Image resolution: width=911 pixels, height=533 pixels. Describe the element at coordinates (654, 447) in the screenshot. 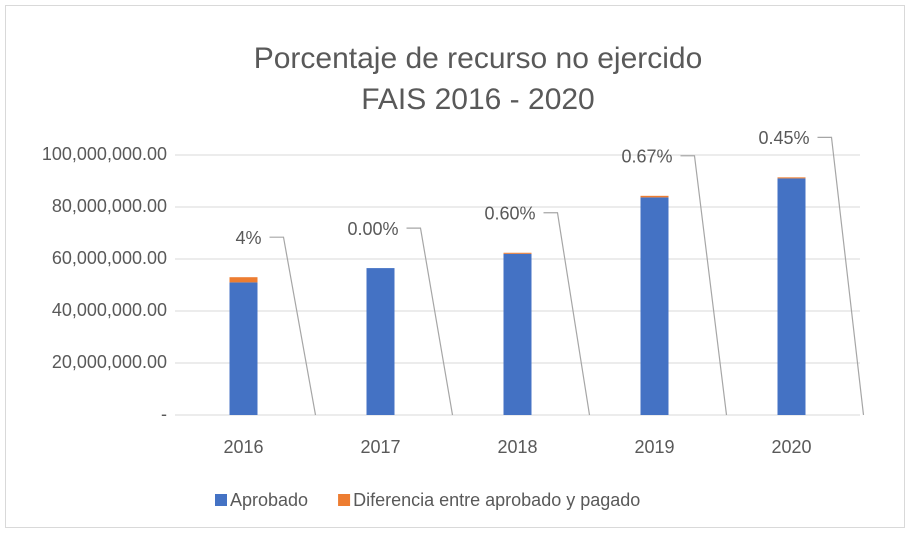

I see `x-tick-label: 2019` at that location.